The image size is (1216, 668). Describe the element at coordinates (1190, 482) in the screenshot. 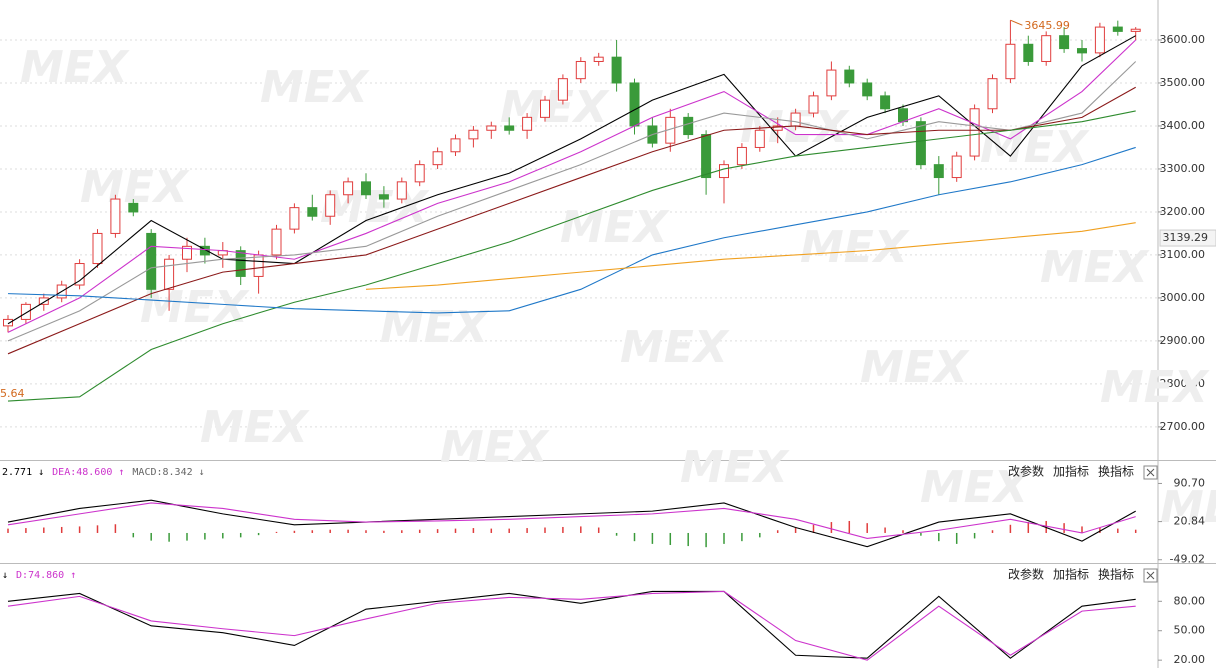

I see `y-tick-label: 90.70` at that location.